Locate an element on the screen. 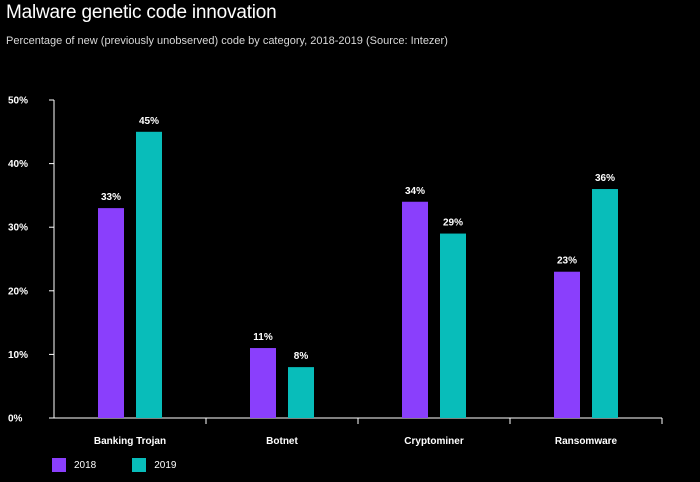 Image resolution: width=700 pixels, height=482 pixels. y-tick-label: 40% is located at coordinates (18, 164).